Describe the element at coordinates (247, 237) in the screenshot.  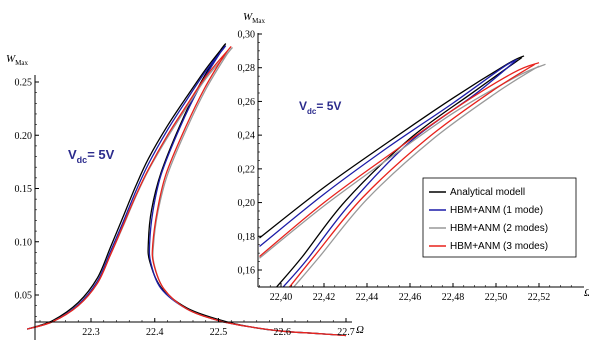
I see `zoom-y-tick-label: 0,18` at that location.